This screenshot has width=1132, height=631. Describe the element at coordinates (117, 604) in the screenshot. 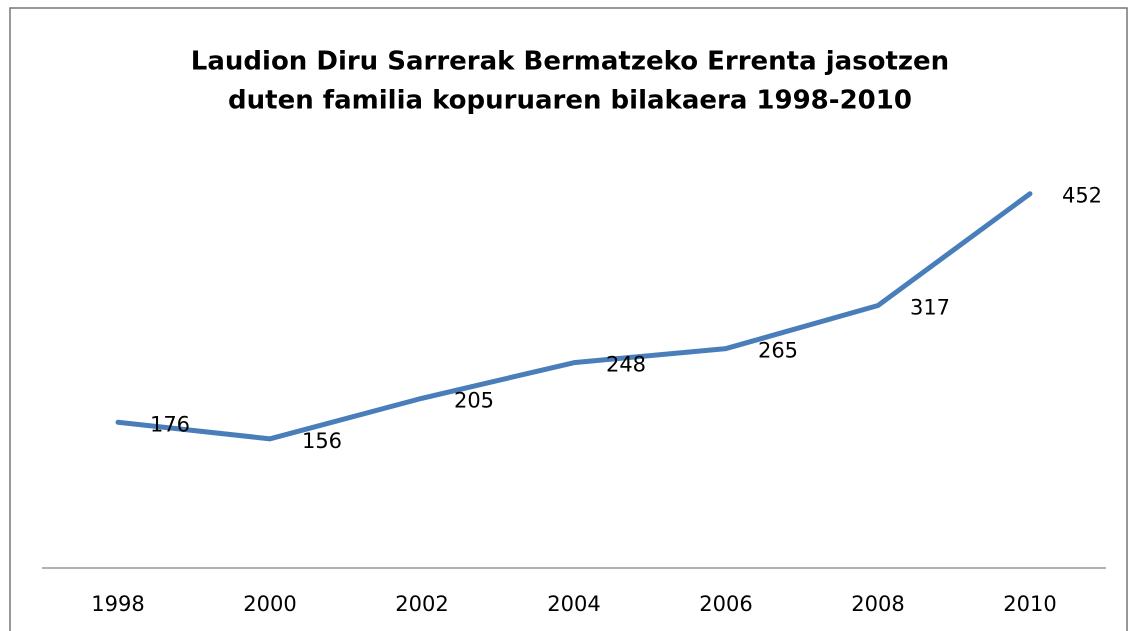

I see `x-tick-label: 1998` at that location.